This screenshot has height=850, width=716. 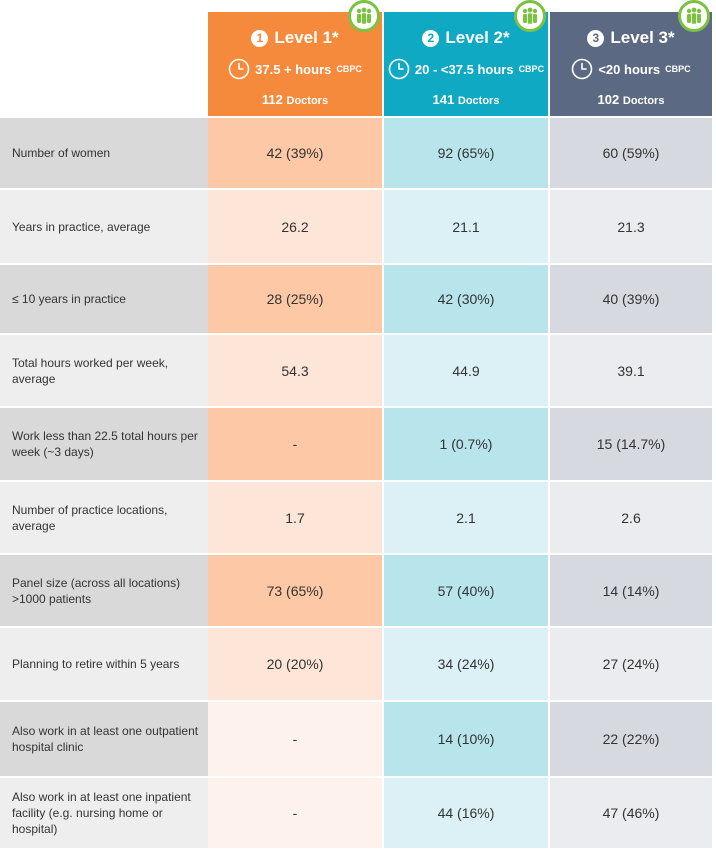 I want to click on hours-text: <20 hours, so click(x=629, y=69).